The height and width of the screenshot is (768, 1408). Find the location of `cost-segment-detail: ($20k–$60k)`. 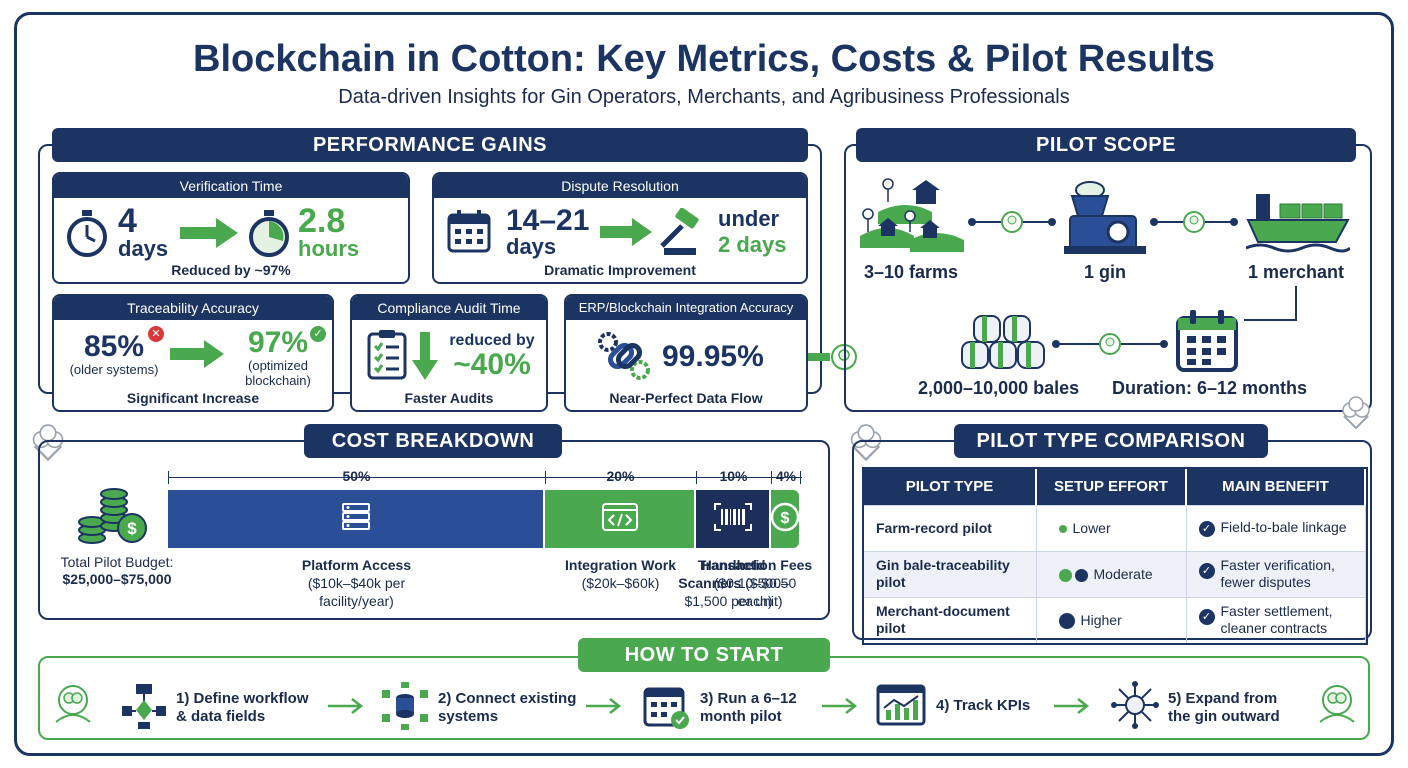

cost-segment-detail: ($20k–$60k) is located at coordinates (620, 583).